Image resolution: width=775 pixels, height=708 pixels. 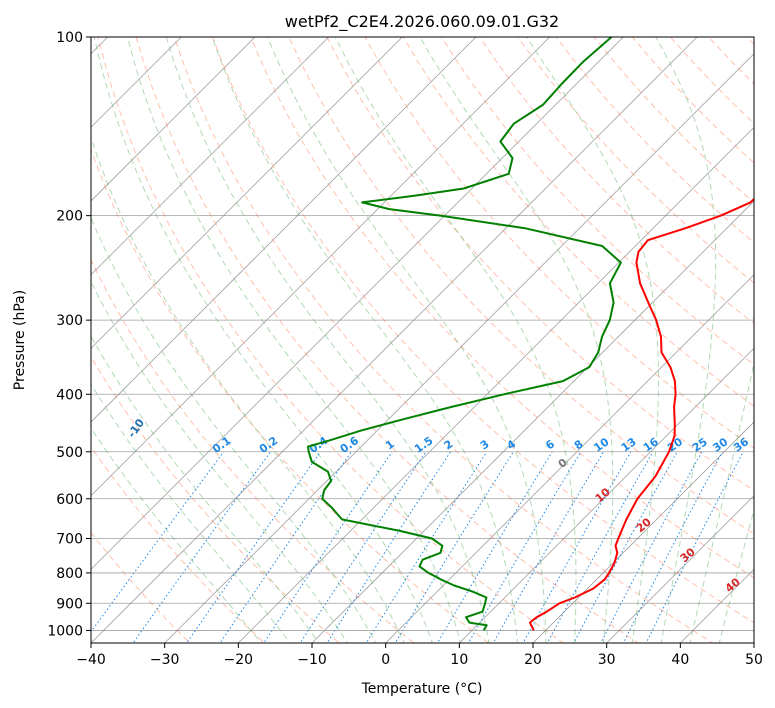 What do you see at coordinates (385, 660) in the screenshot?
I see `x-tick-label: 0` at bounding box center [385, 660].